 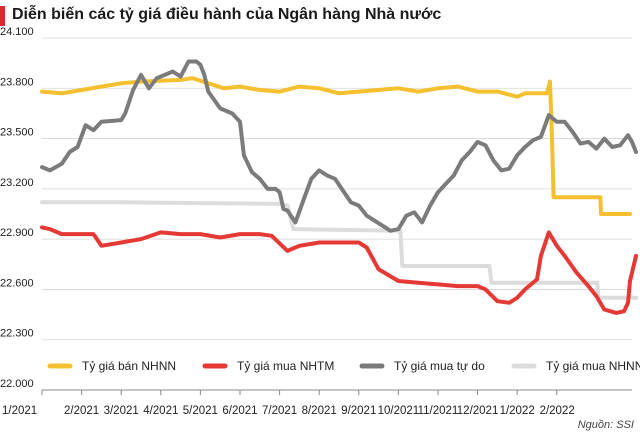 What do you see at coordinates (121, 411) in the screenshot?
I see `x-tick-label: 3/2021` at bounding box center [121, 411].